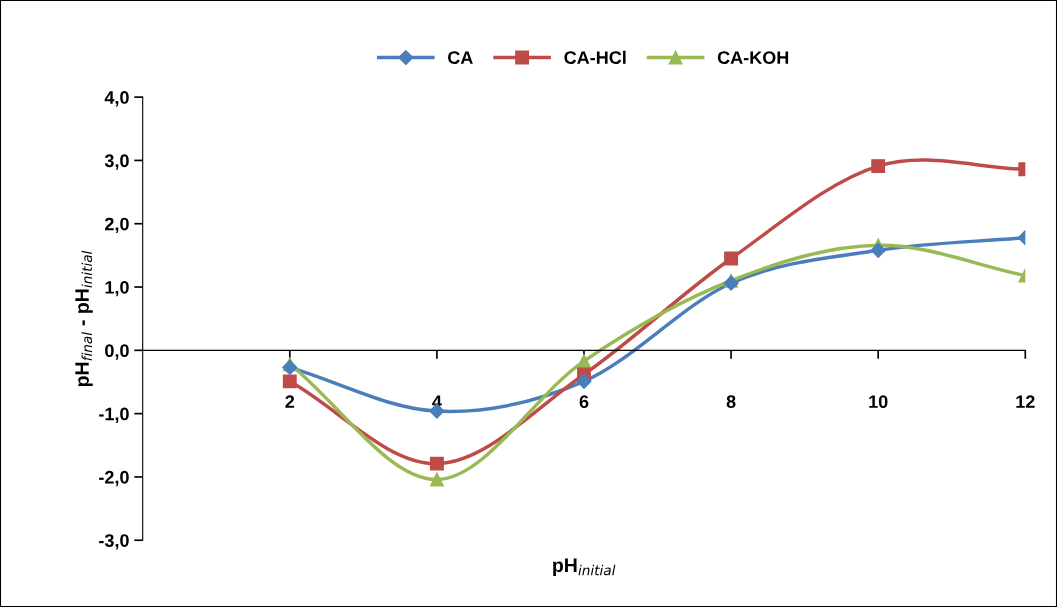 The height and width of the screenshot is (607, 1057). Describe the element at coordinates (290, 401) in the screenshot. I see `x-tick-label: 2` at that location.